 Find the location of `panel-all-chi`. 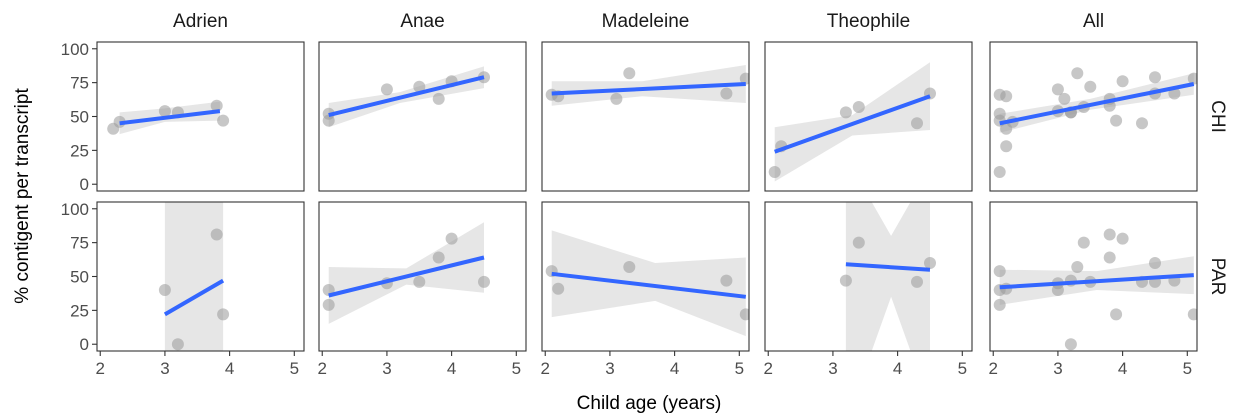

panel-all-chi is located at coordinates (1093, 116).